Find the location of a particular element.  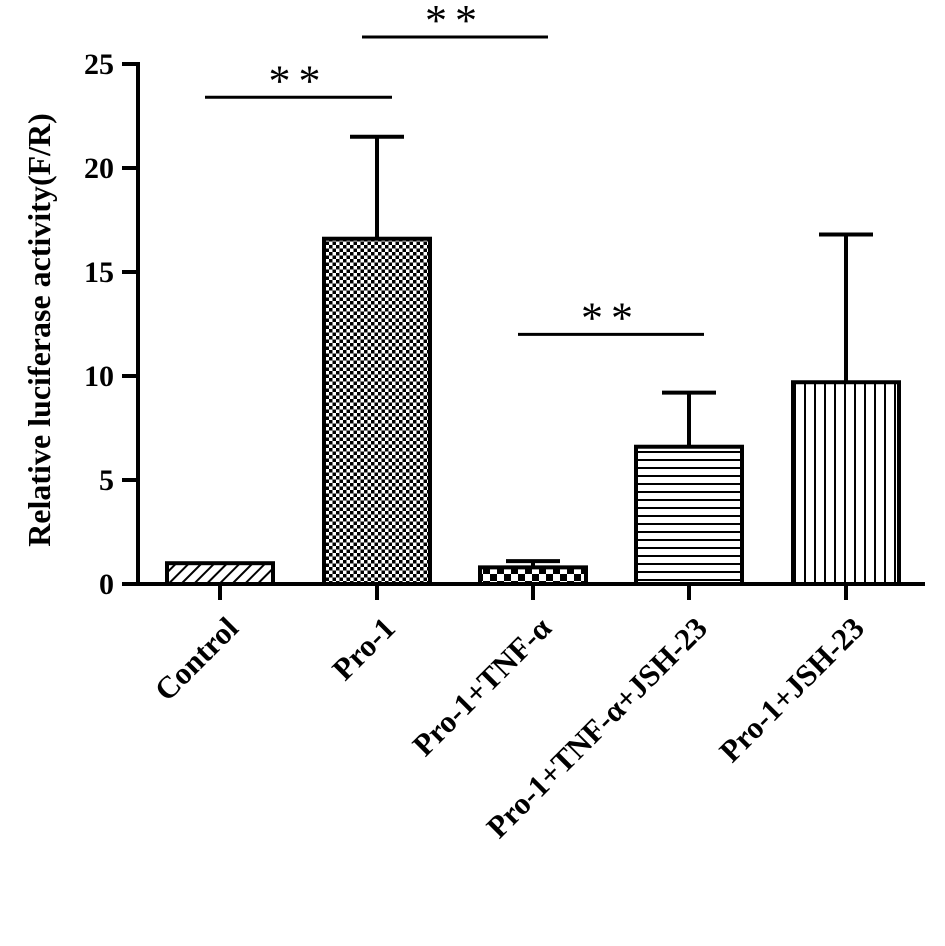

x-tick-label: Pro-1 is located at coordinates (363, 648).